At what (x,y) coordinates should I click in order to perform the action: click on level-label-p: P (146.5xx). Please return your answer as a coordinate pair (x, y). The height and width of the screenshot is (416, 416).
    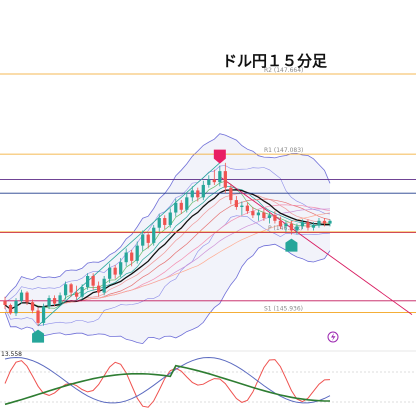
    Looking at the image, I should click on (285, 228).